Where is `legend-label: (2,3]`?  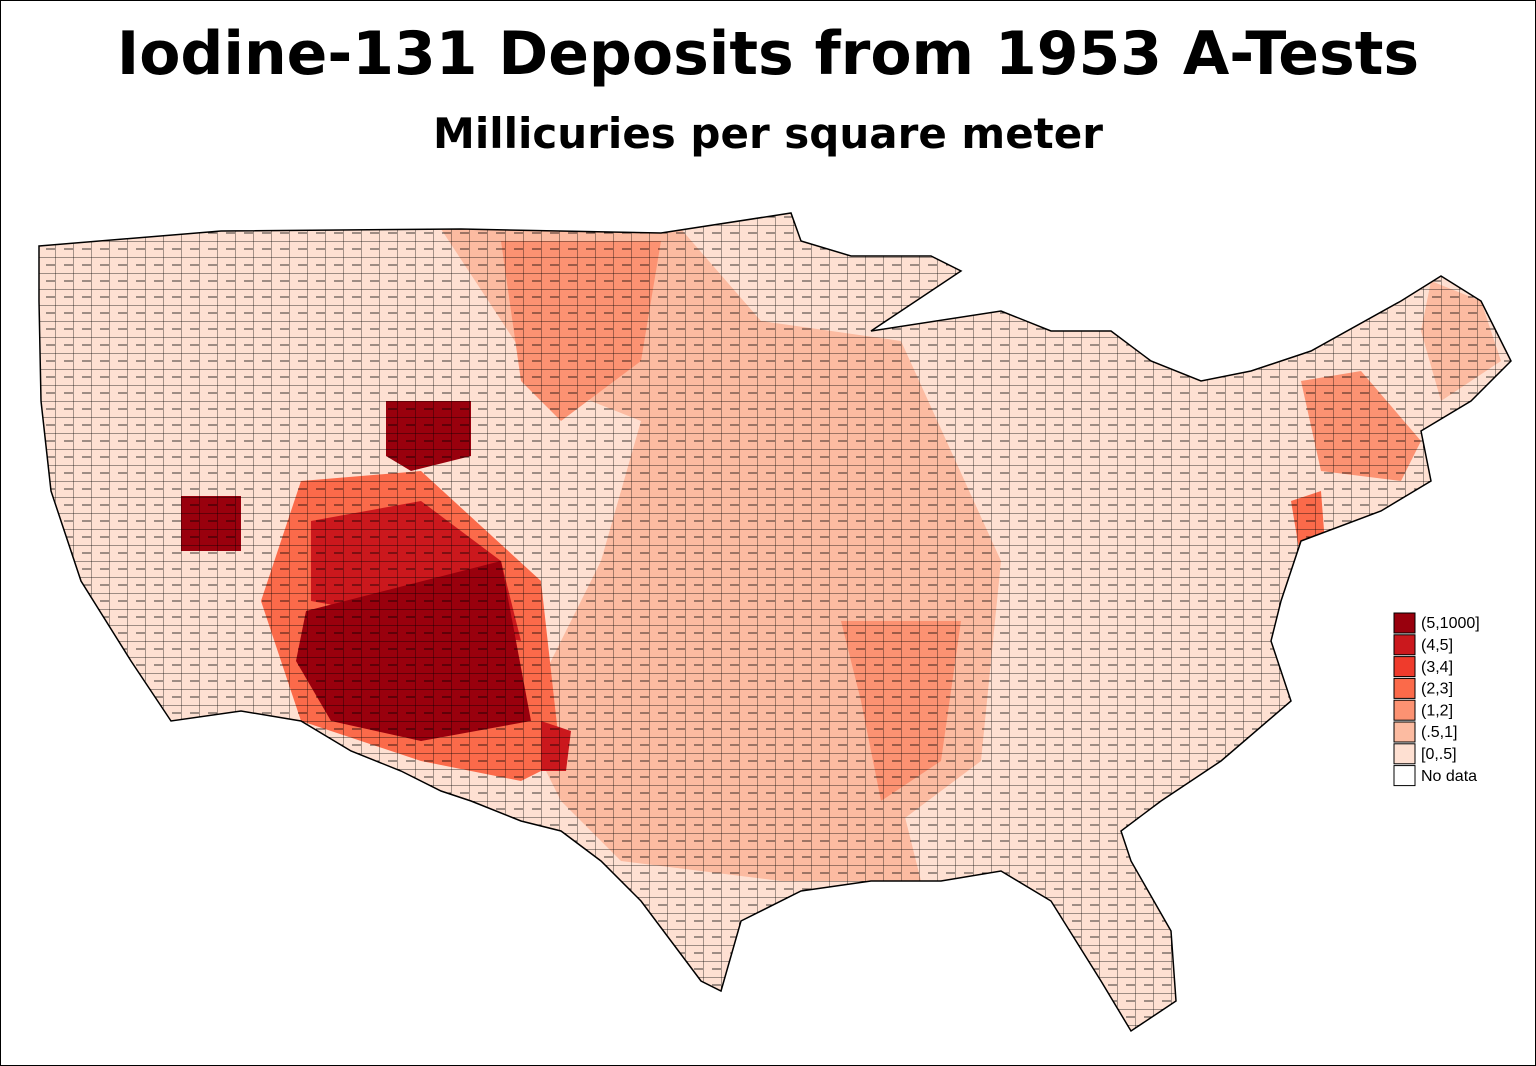
legend-label: (2,3] is located at coordinates (1437, 689).